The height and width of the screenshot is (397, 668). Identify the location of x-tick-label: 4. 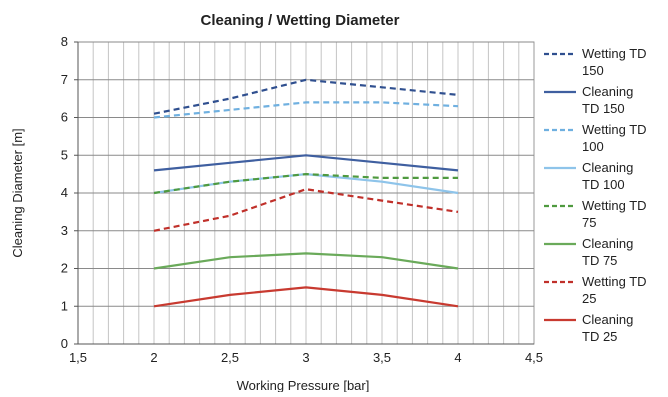
(457, 357).